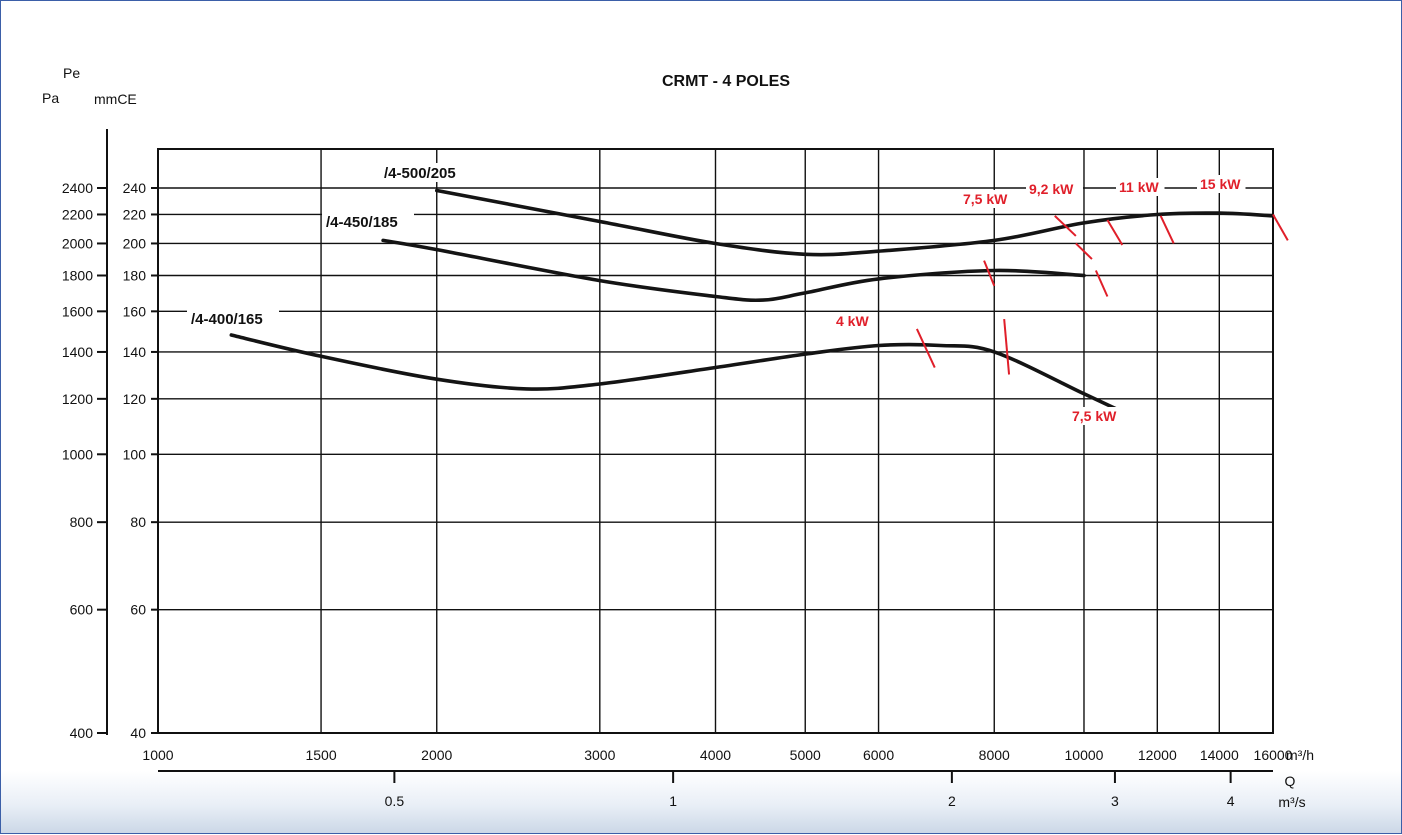 The width and height of the screenshot is (1402, 835). I want to click on pa-tick-label: 1400, so click(77, 352).